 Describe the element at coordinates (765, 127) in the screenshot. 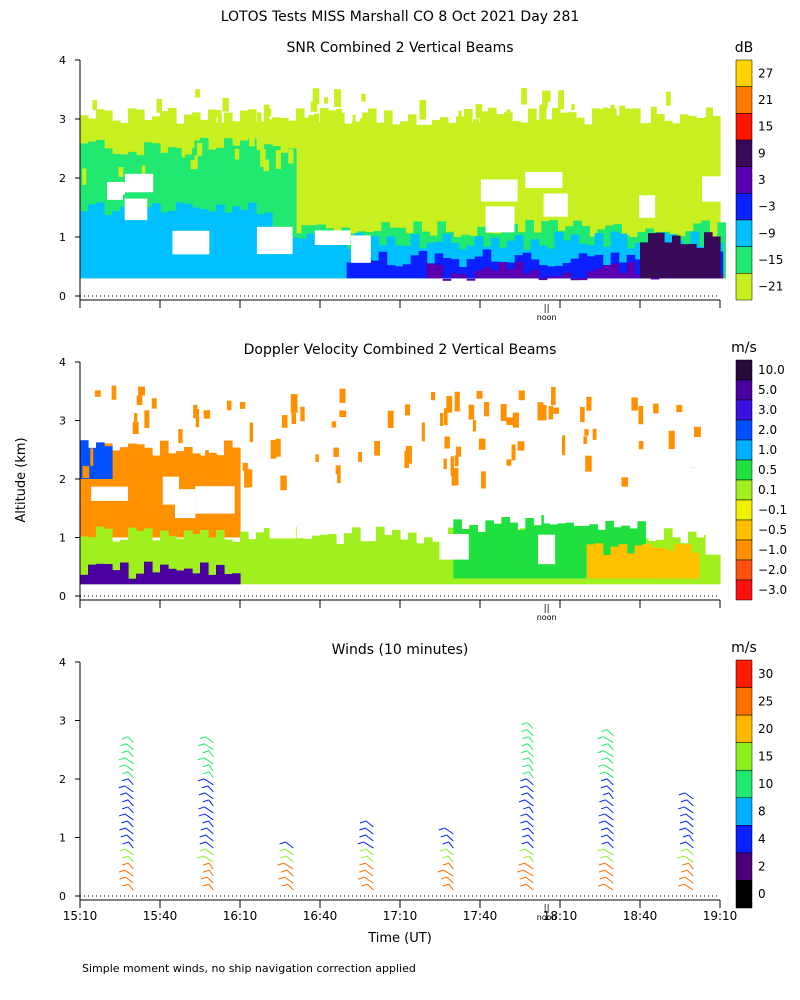

I see `colorbar-label: 15` at that location.